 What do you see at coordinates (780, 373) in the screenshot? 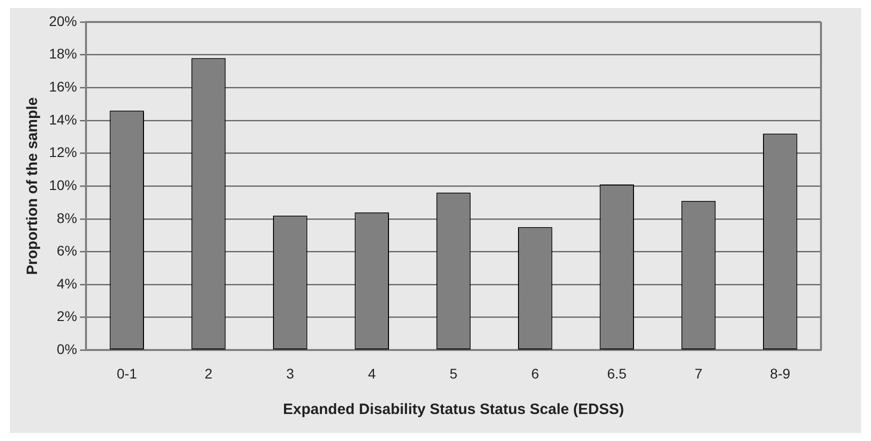
I see `x-tick-label: 8-9` at bounding box center [780, 373].